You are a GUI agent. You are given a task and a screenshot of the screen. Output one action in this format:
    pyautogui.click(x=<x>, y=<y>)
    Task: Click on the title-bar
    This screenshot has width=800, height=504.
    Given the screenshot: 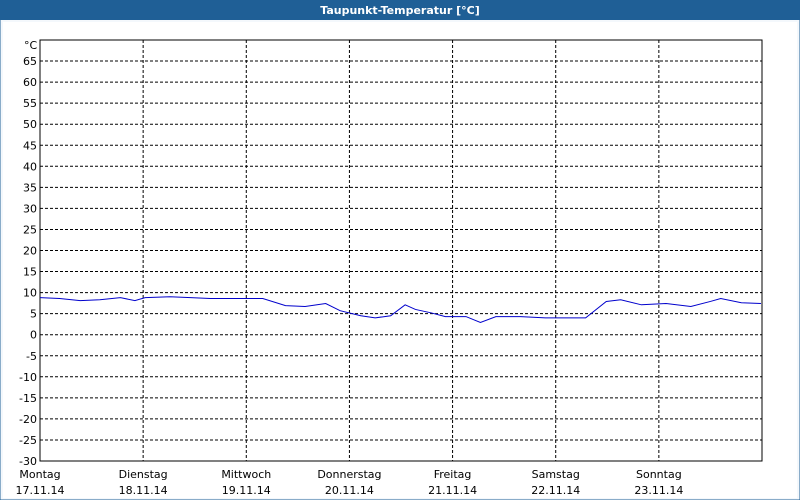 What is the action you would take?
    pyautogui.click(x=400, y=10)
    